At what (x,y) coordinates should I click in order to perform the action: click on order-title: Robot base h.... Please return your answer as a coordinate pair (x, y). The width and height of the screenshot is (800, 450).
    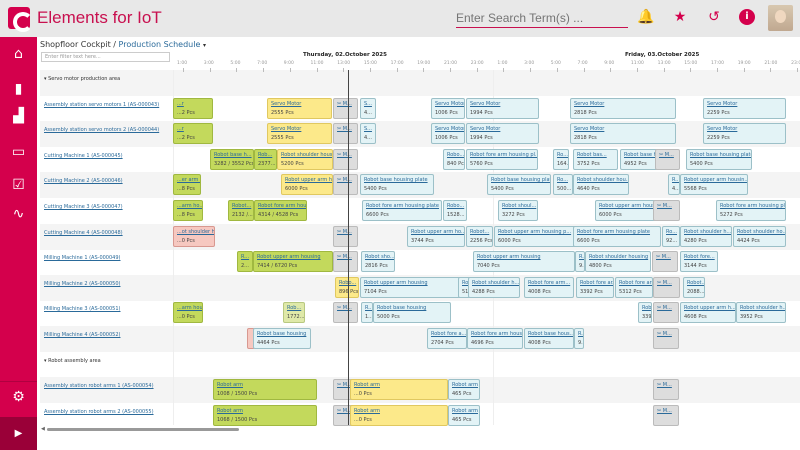
    Looking at the image, I should click on (641, 154).